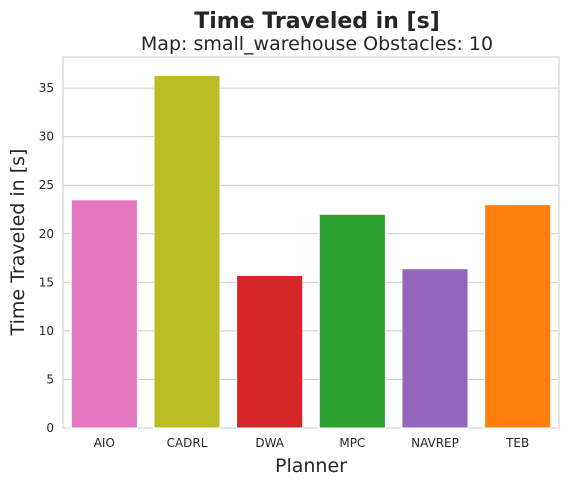  What do you see at coordinates (187, 251) in the screenshot?
I see `bar-cadrl` at bounding box center [187, 251].